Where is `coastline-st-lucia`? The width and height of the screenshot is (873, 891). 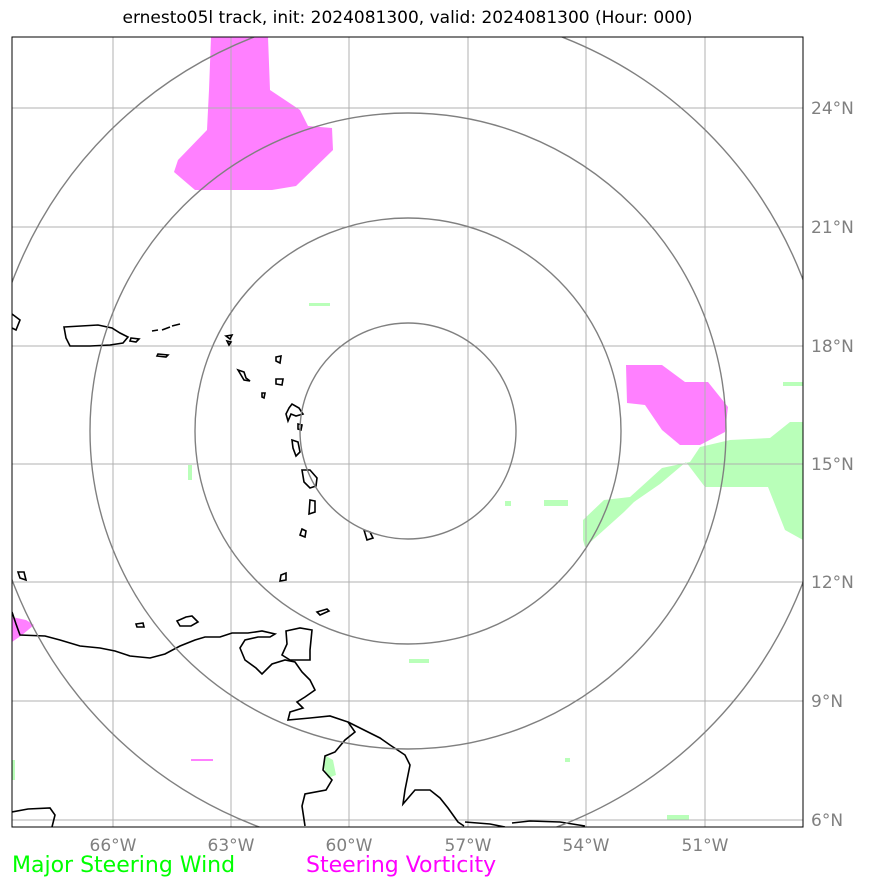 coastline-st-lucia is located at coordinates (312, 507).